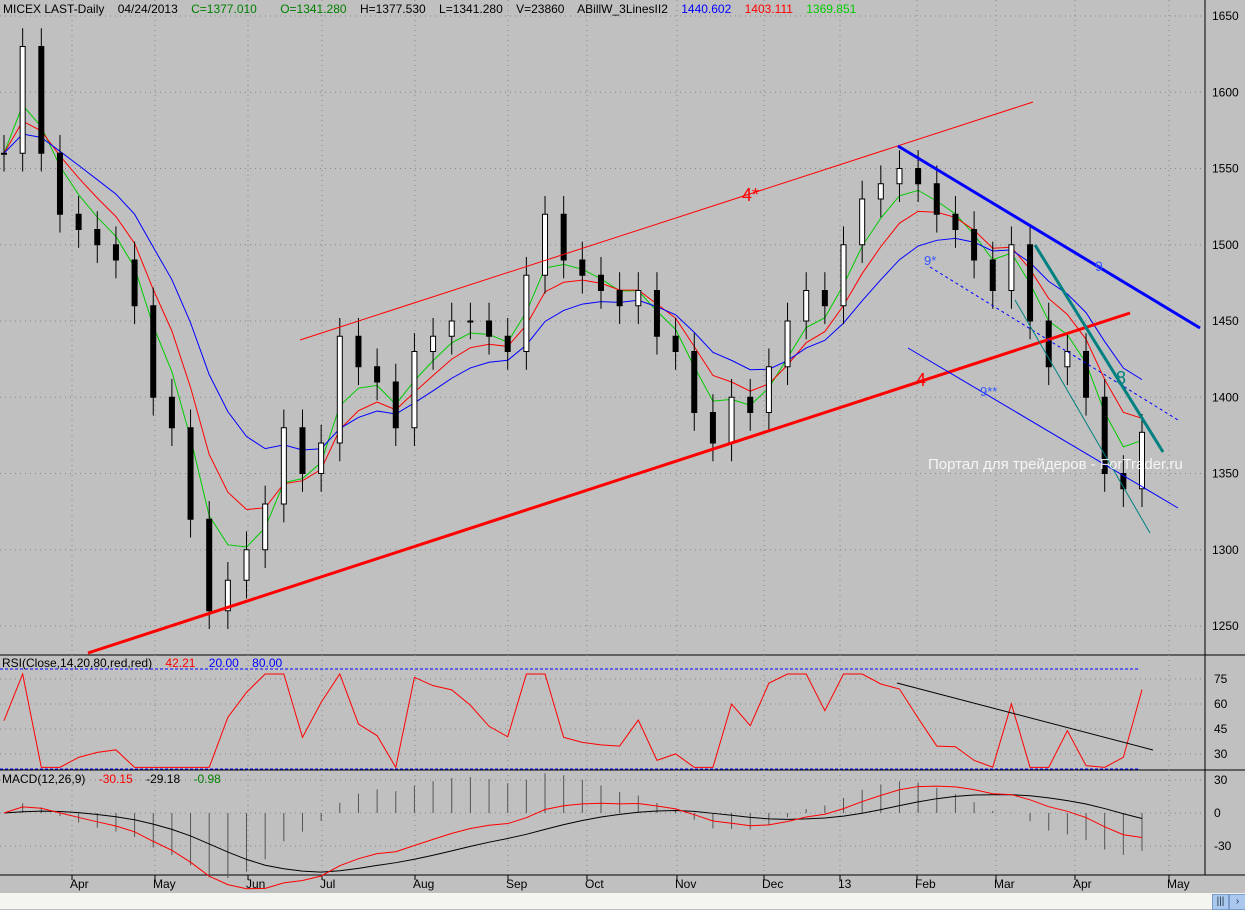 The height and width of the screenshot is (910, 1245). Describe the element at coordinates (327, 884) in the screenshot. I see `x-tick-label: Jul` at that location.